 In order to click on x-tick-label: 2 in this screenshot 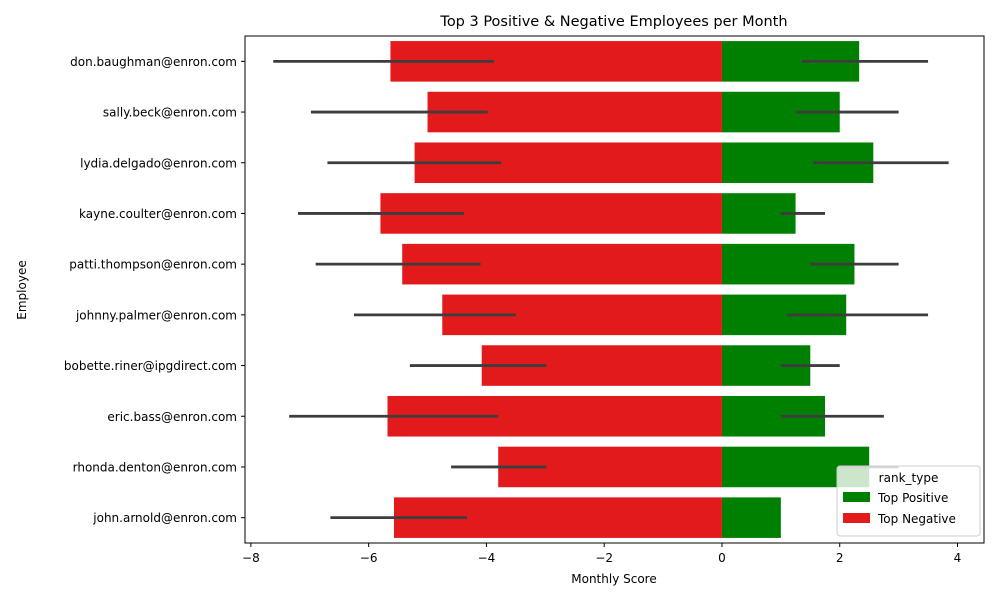, I will do `click(840, 558)`.